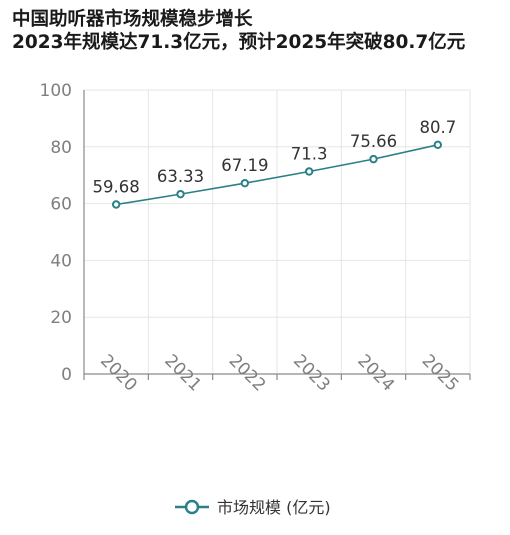 This screenshot has height=535, width=510. What do you see at coordinates (244, 165) in the screenshot?
I see `data-label: 67.19` at bounding box center [244, 165].